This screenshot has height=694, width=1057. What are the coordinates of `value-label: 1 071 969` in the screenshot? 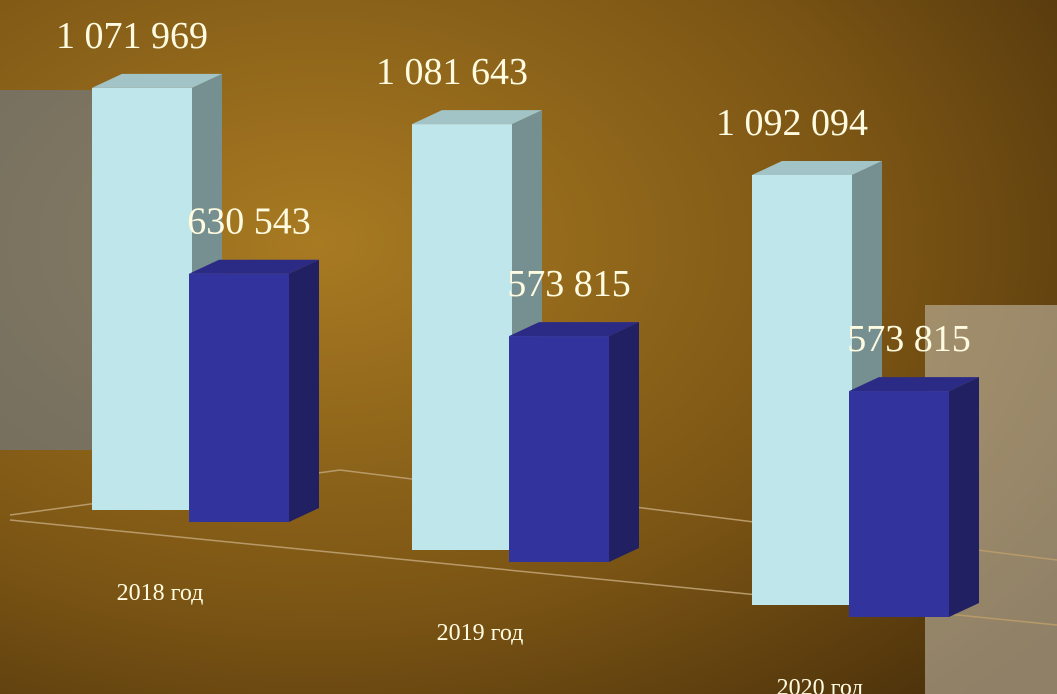 It's located at (132, 36).